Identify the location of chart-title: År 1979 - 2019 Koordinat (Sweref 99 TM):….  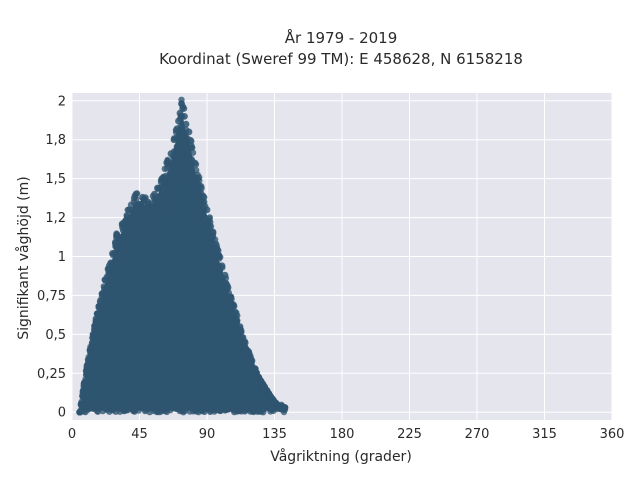
(320, 49).